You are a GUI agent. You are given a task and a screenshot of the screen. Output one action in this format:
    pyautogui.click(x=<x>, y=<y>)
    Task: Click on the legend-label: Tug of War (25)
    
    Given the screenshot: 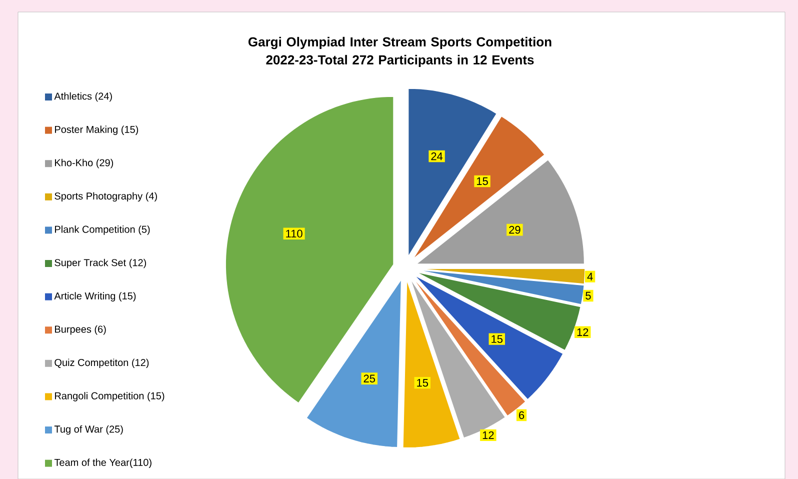 What is the action you would take?
    pyautogui.click(x=88, y=430)
    